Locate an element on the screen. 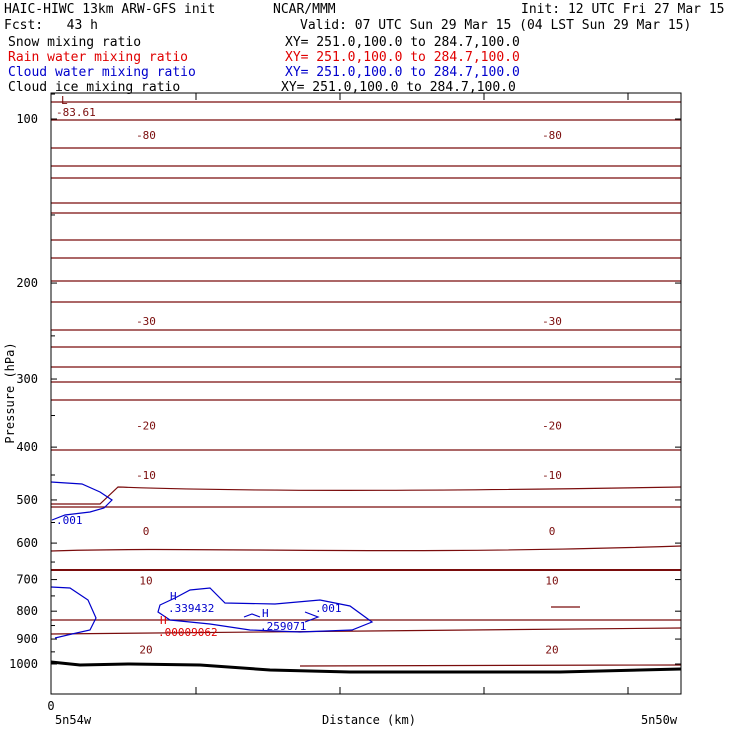 Image resolution: width=740 pixels, height=740 pixels. legend-cloud-water-name: Cloud water mixing ratio is located at coordinates (102, 72).